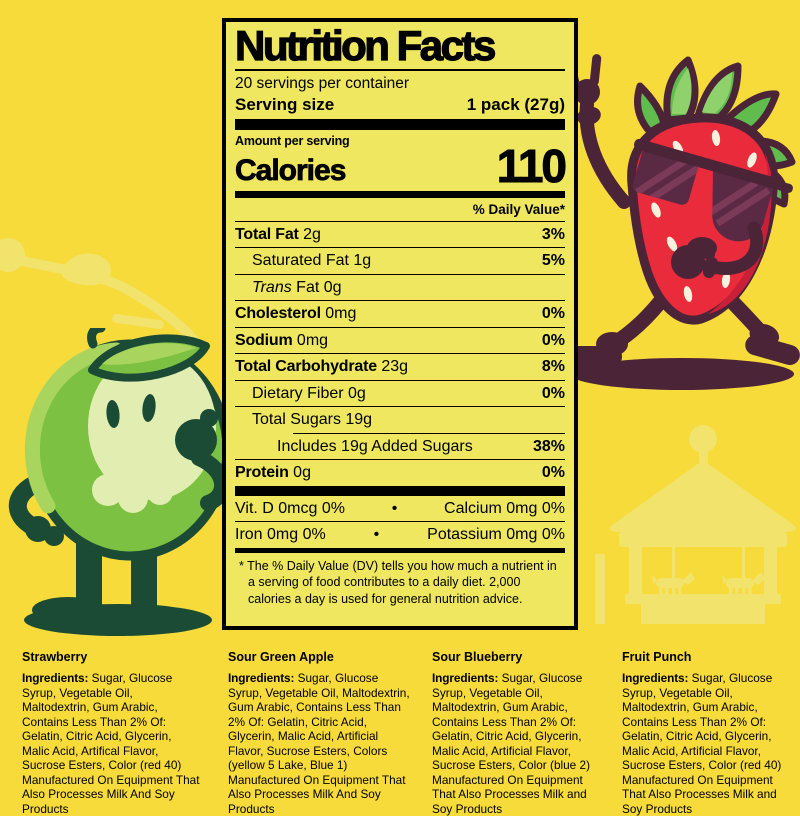 This screenshot has width=800, height=816. What do you see at coordinates (401, 165) in the screenshot?
I see `calories-row: Calories 110` at bounding box center [401, 165].